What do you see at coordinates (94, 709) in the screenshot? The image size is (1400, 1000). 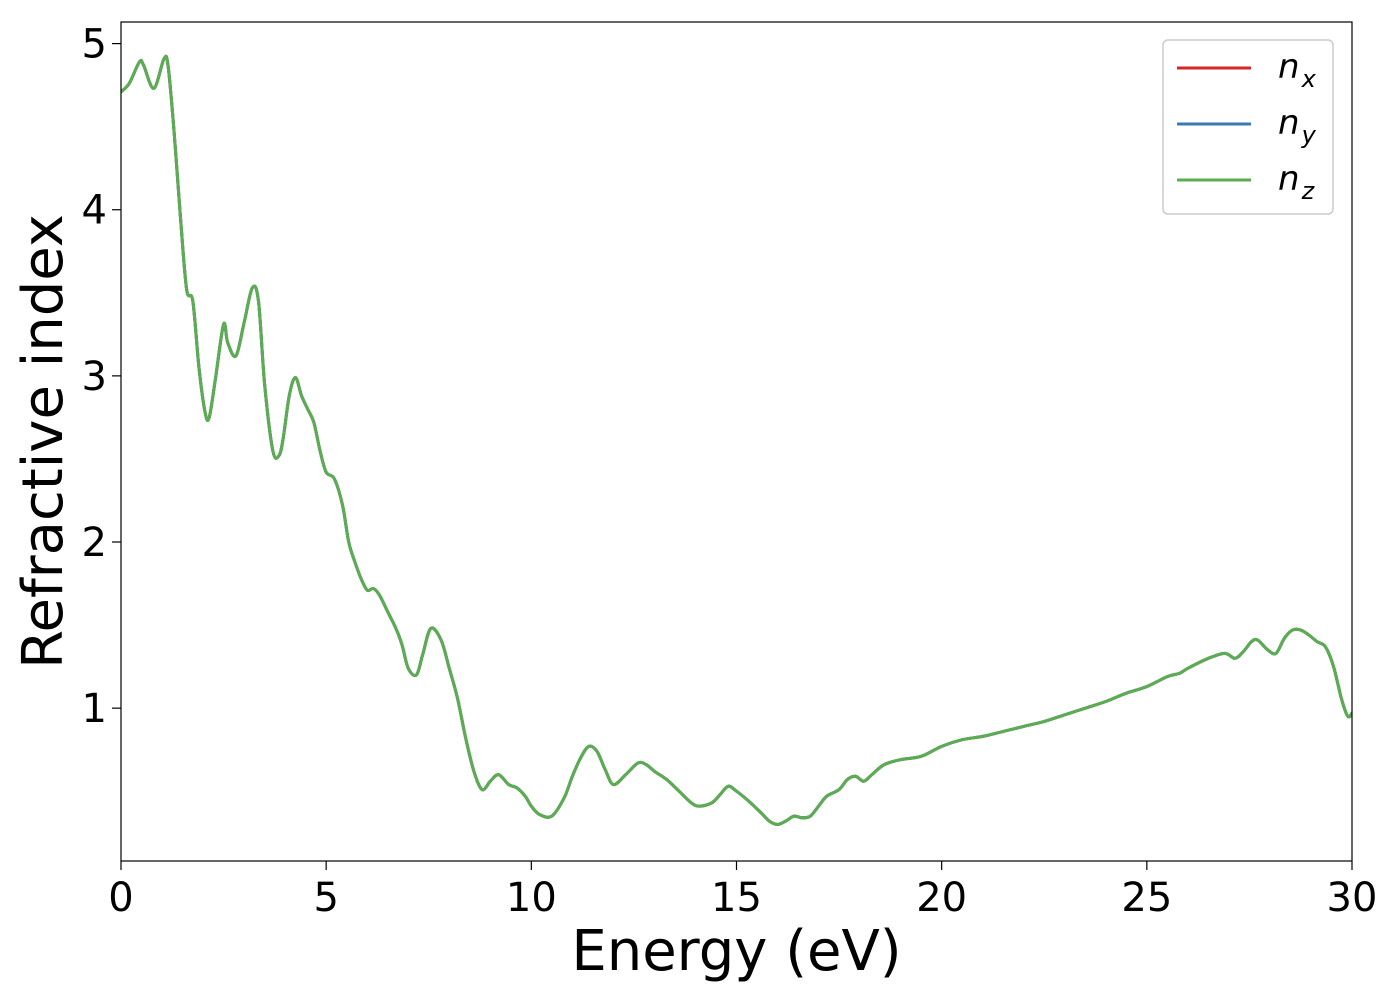 I see `y-tick-label: 1` at bounding box center [94, 709].